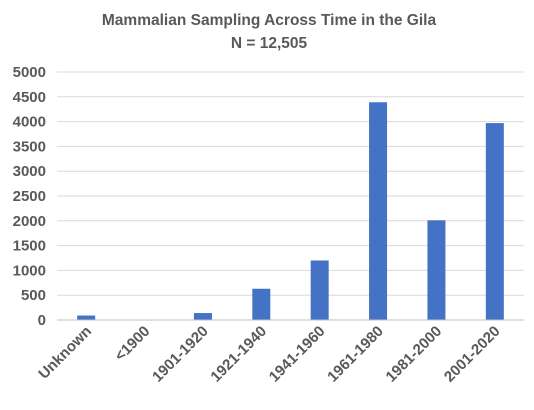 This screenshot has height=410, width=534. I want to click on y-tick-label: 2500, so click(29, 196).